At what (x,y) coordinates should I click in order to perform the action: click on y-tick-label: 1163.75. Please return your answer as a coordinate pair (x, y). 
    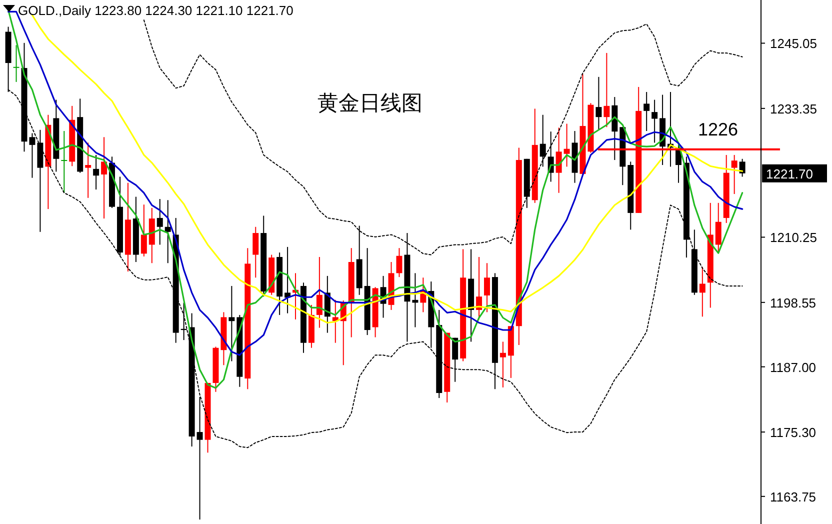
    Looking at the image, I should click on (793, 496).